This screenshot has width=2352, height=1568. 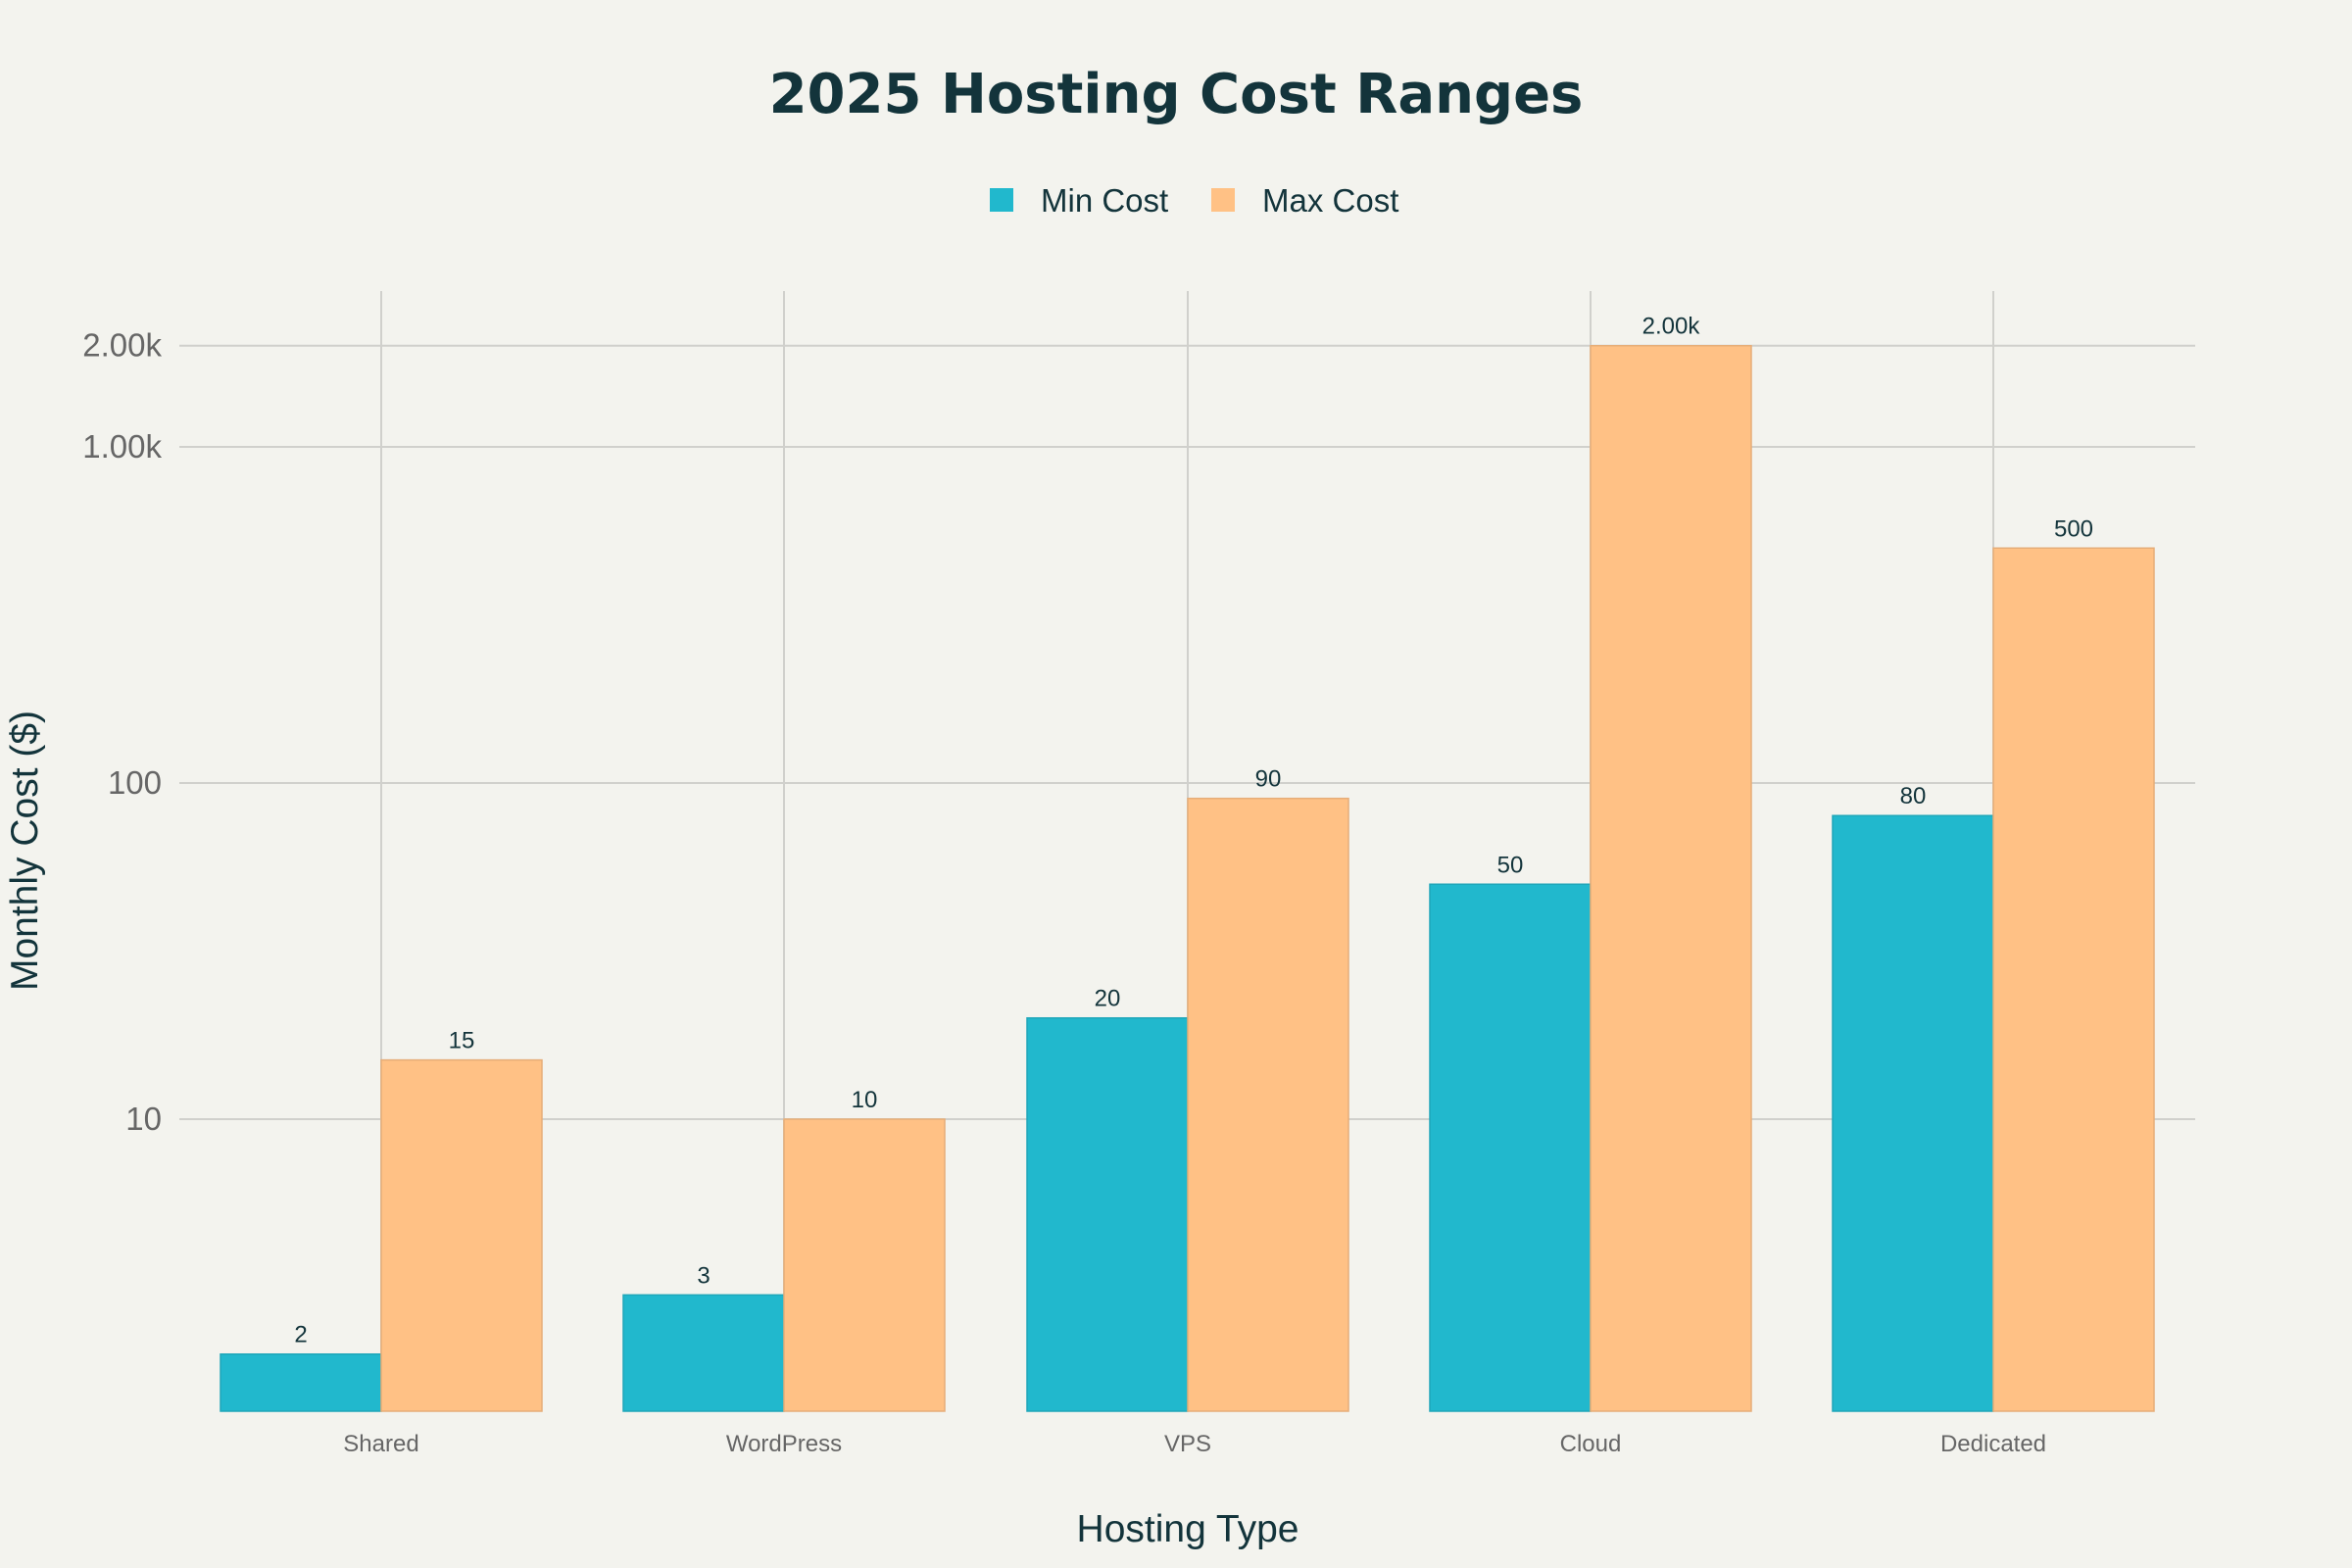 What do you see at coordinates (1993, 1444) in the screenshot?
I see `x-tick-label: Dedicated` at bounding box center [1993, 1444].